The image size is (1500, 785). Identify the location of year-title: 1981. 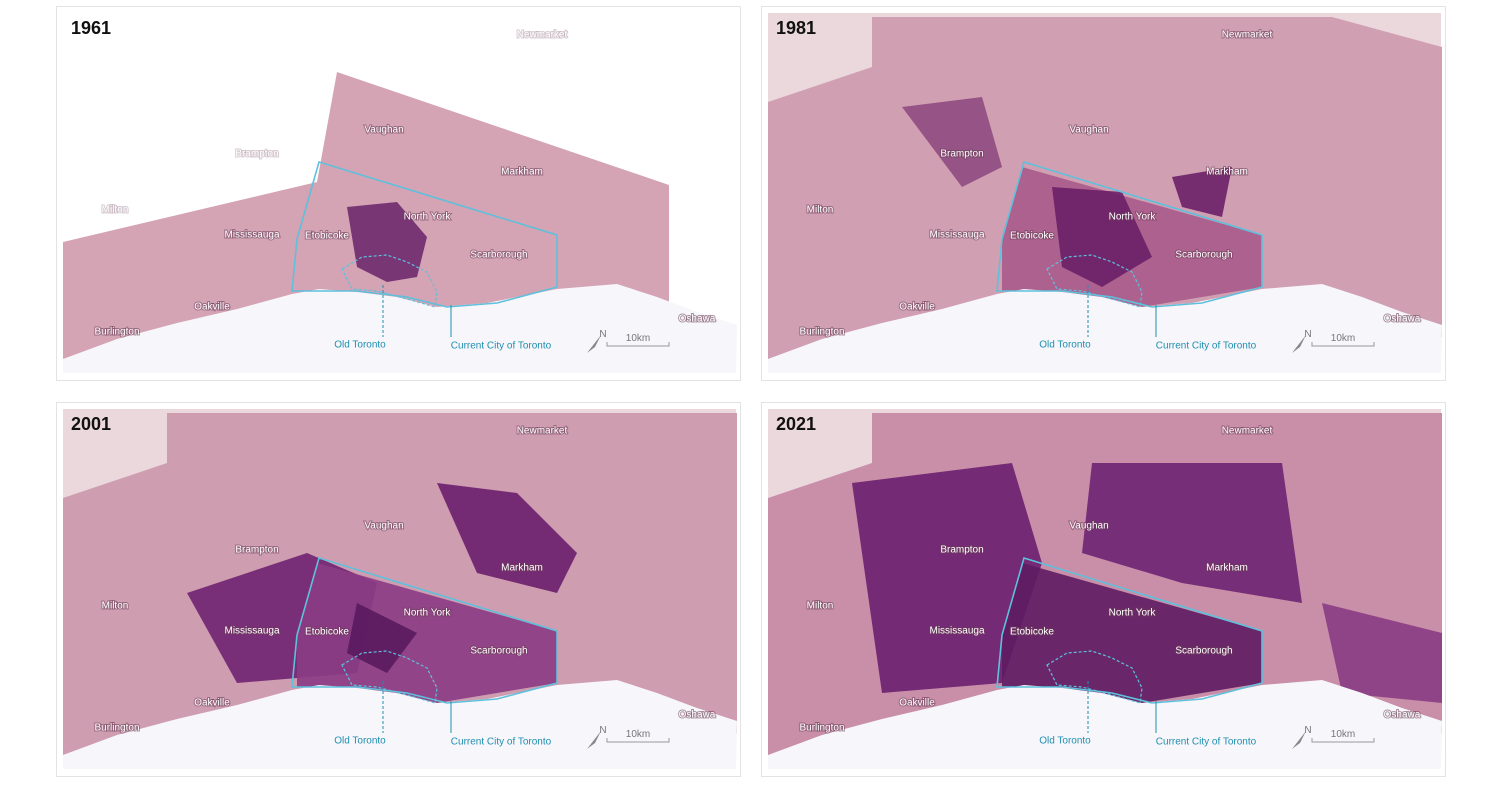
(796, 28).